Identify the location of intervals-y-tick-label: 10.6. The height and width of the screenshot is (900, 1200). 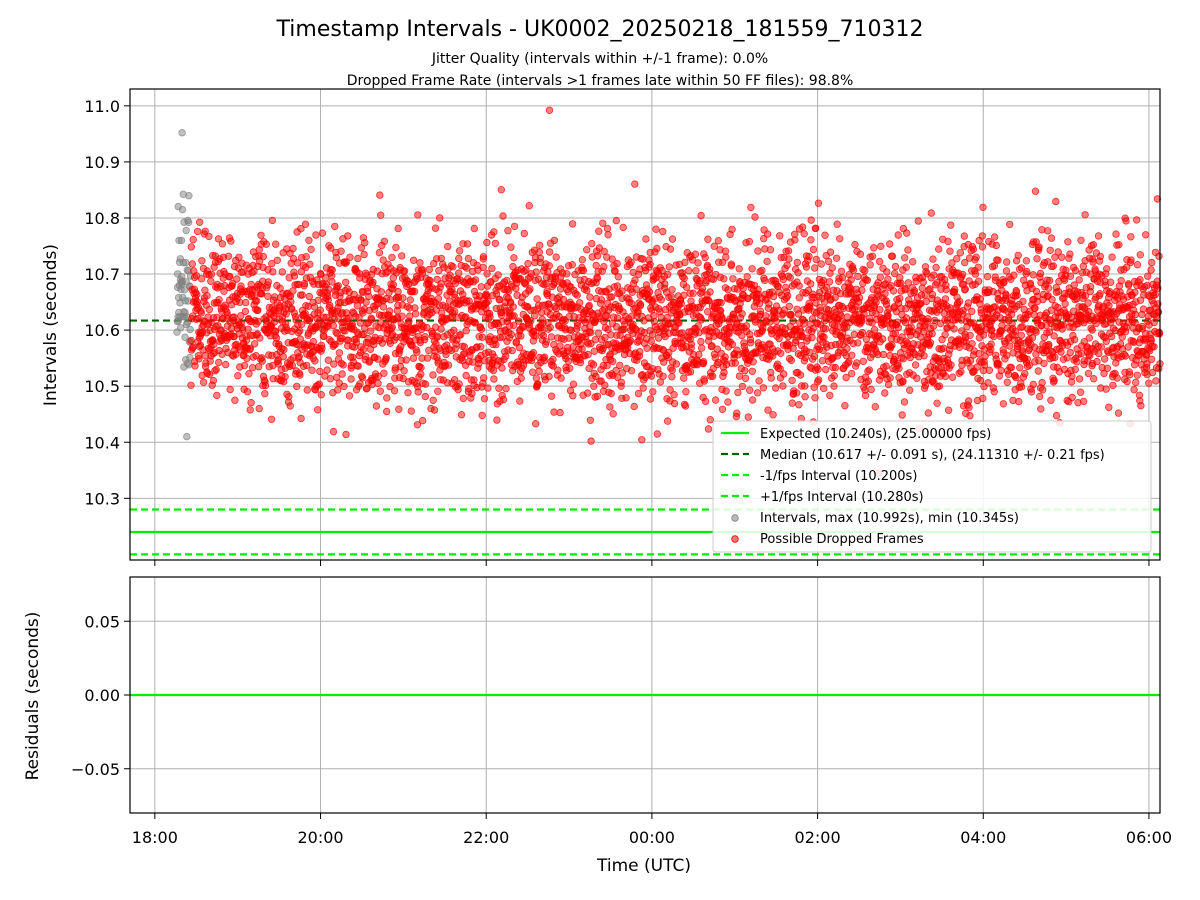
(102, 330).